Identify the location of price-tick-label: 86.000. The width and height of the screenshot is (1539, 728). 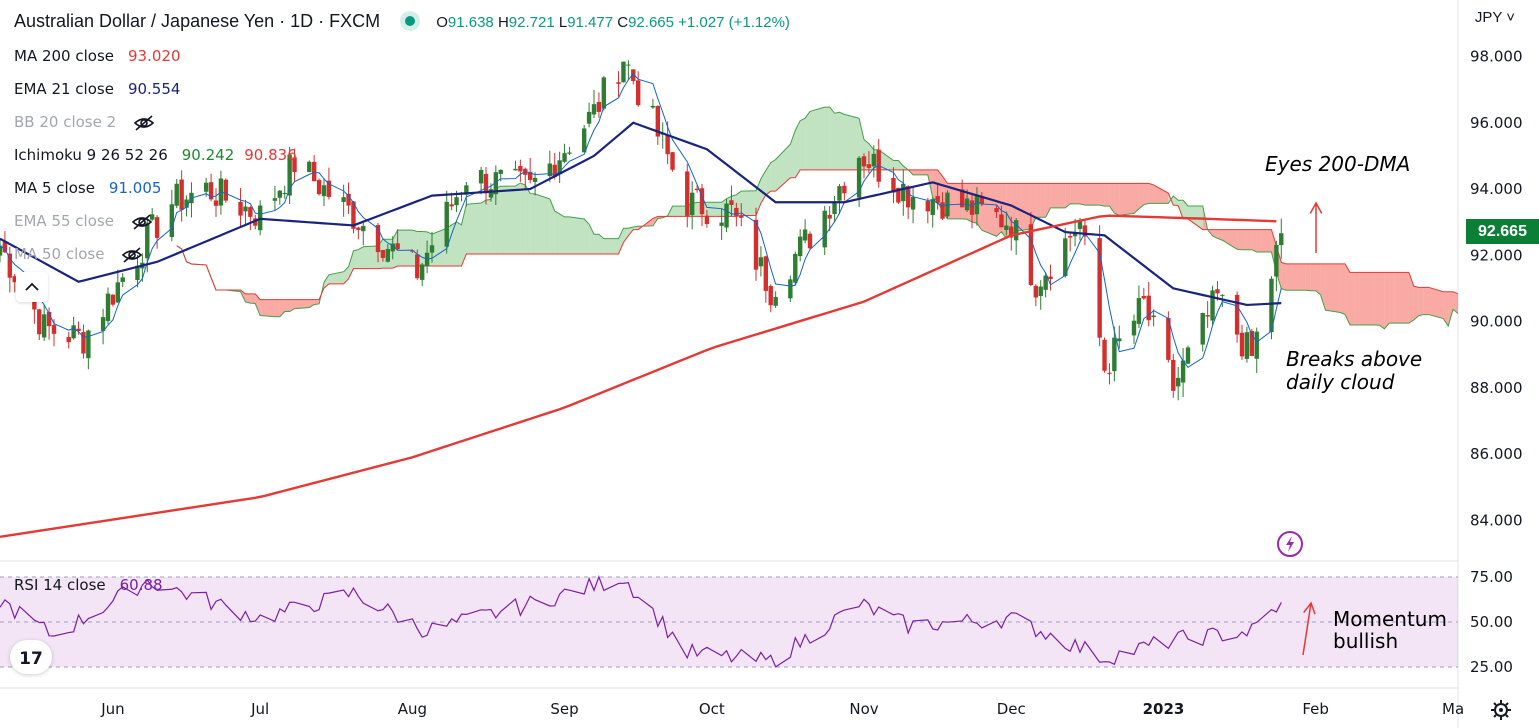
(1496, 454).